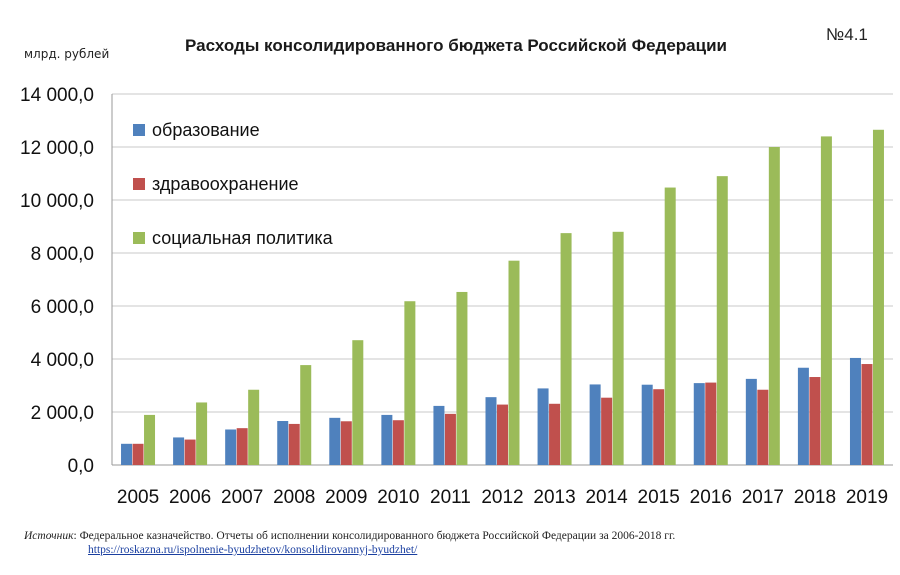  I want to click on bar-2-2007, so click(242, 446).